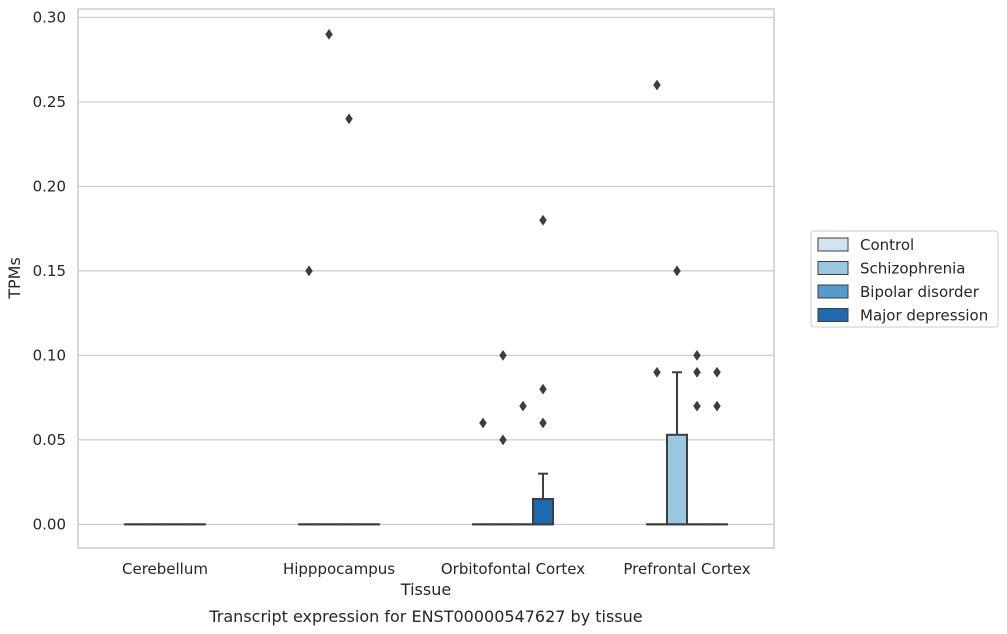 This screenshot has height=634, width=1007. What do you see at coordinates (920, 292) in the screenshot?
I see `legend-label: Bipolar disorder` at bounding box center [920, 292].